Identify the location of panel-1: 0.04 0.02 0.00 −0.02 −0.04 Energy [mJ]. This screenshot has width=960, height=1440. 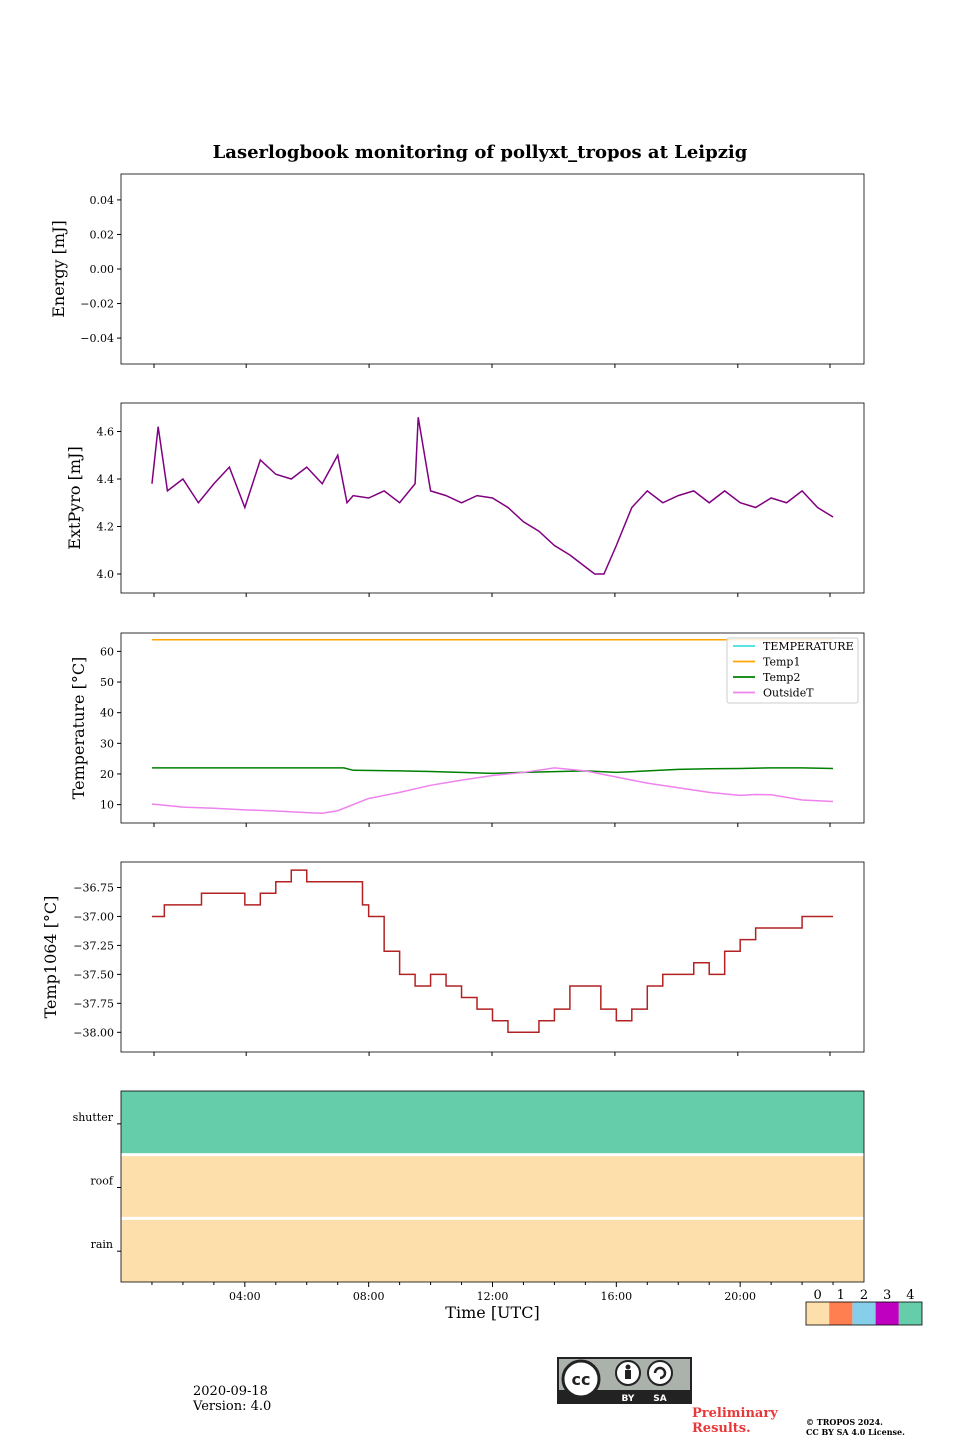
(457, 270).